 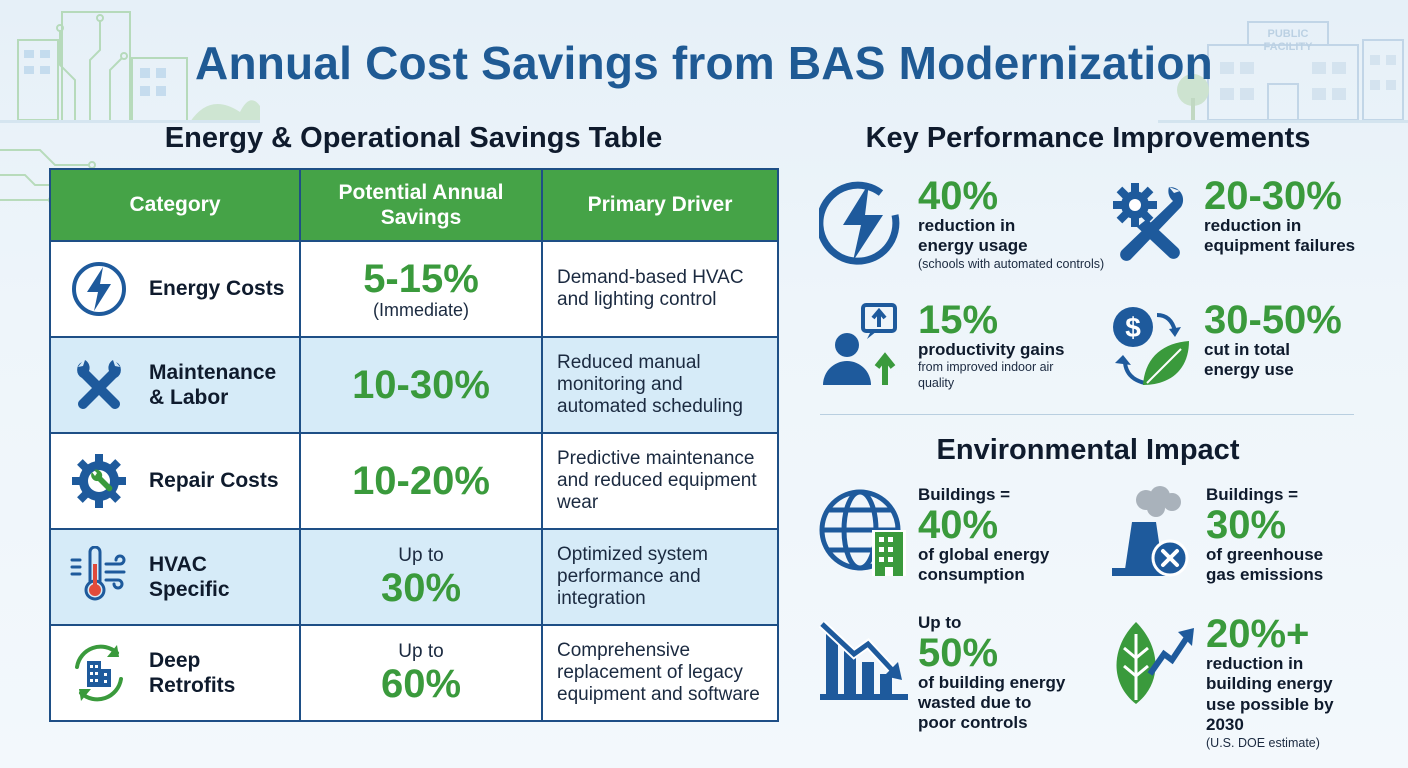 What do you see at coordinates (864, 346) in the screenshot?
I see `person-growth-icon` at bounding box center [864, 346].